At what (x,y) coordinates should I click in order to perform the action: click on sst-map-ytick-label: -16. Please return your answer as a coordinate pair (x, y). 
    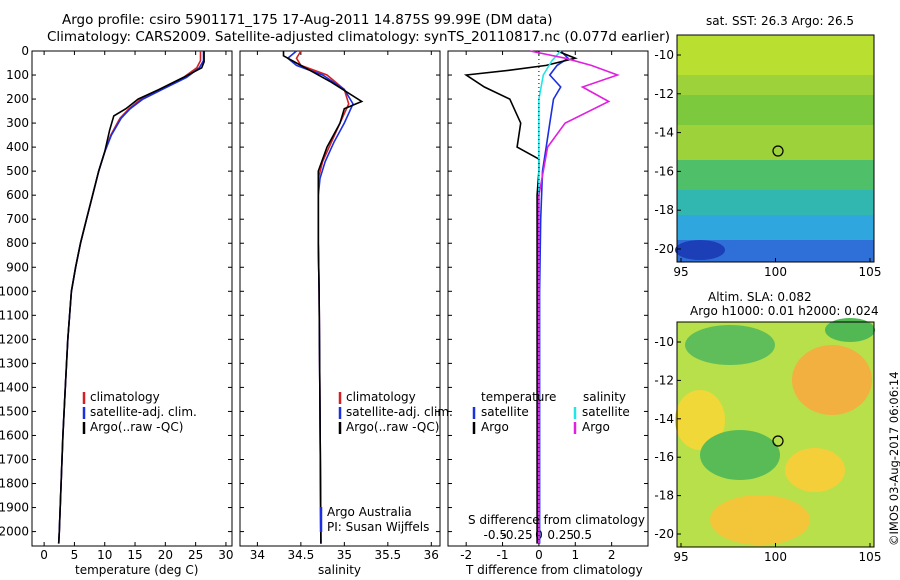
    Looking at the image, I should click on (664, 171).